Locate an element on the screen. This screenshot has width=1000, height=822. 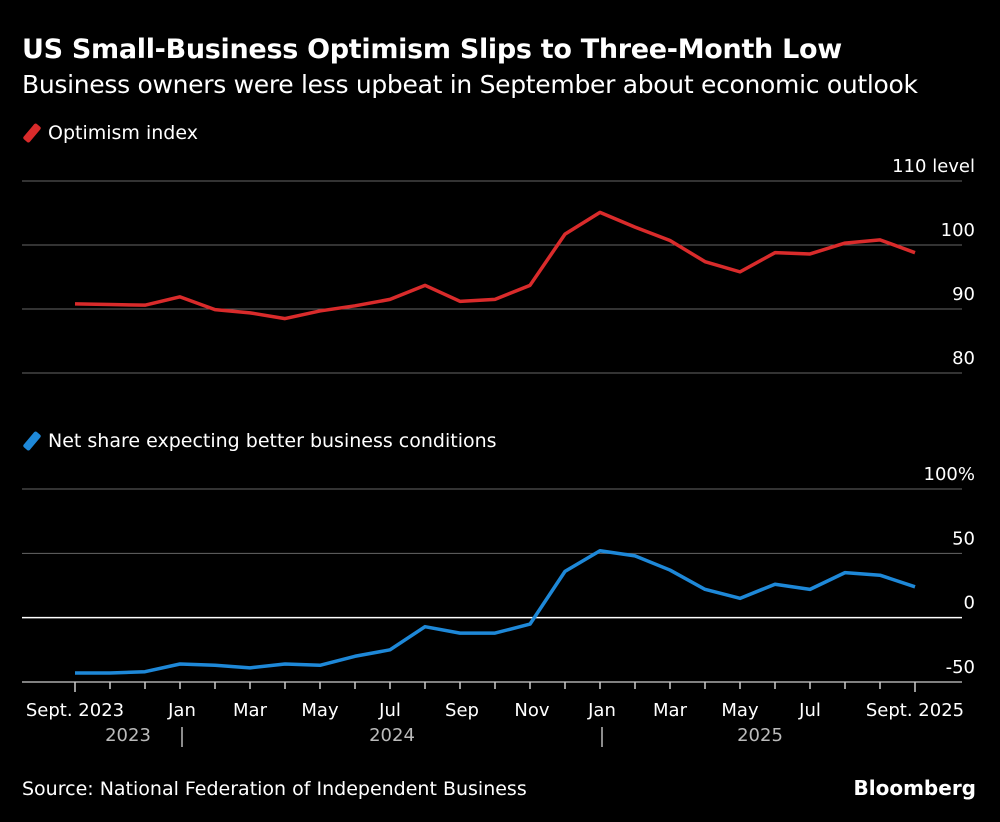
legend-optimism: Optimism index is located at coordinates (110, 133).